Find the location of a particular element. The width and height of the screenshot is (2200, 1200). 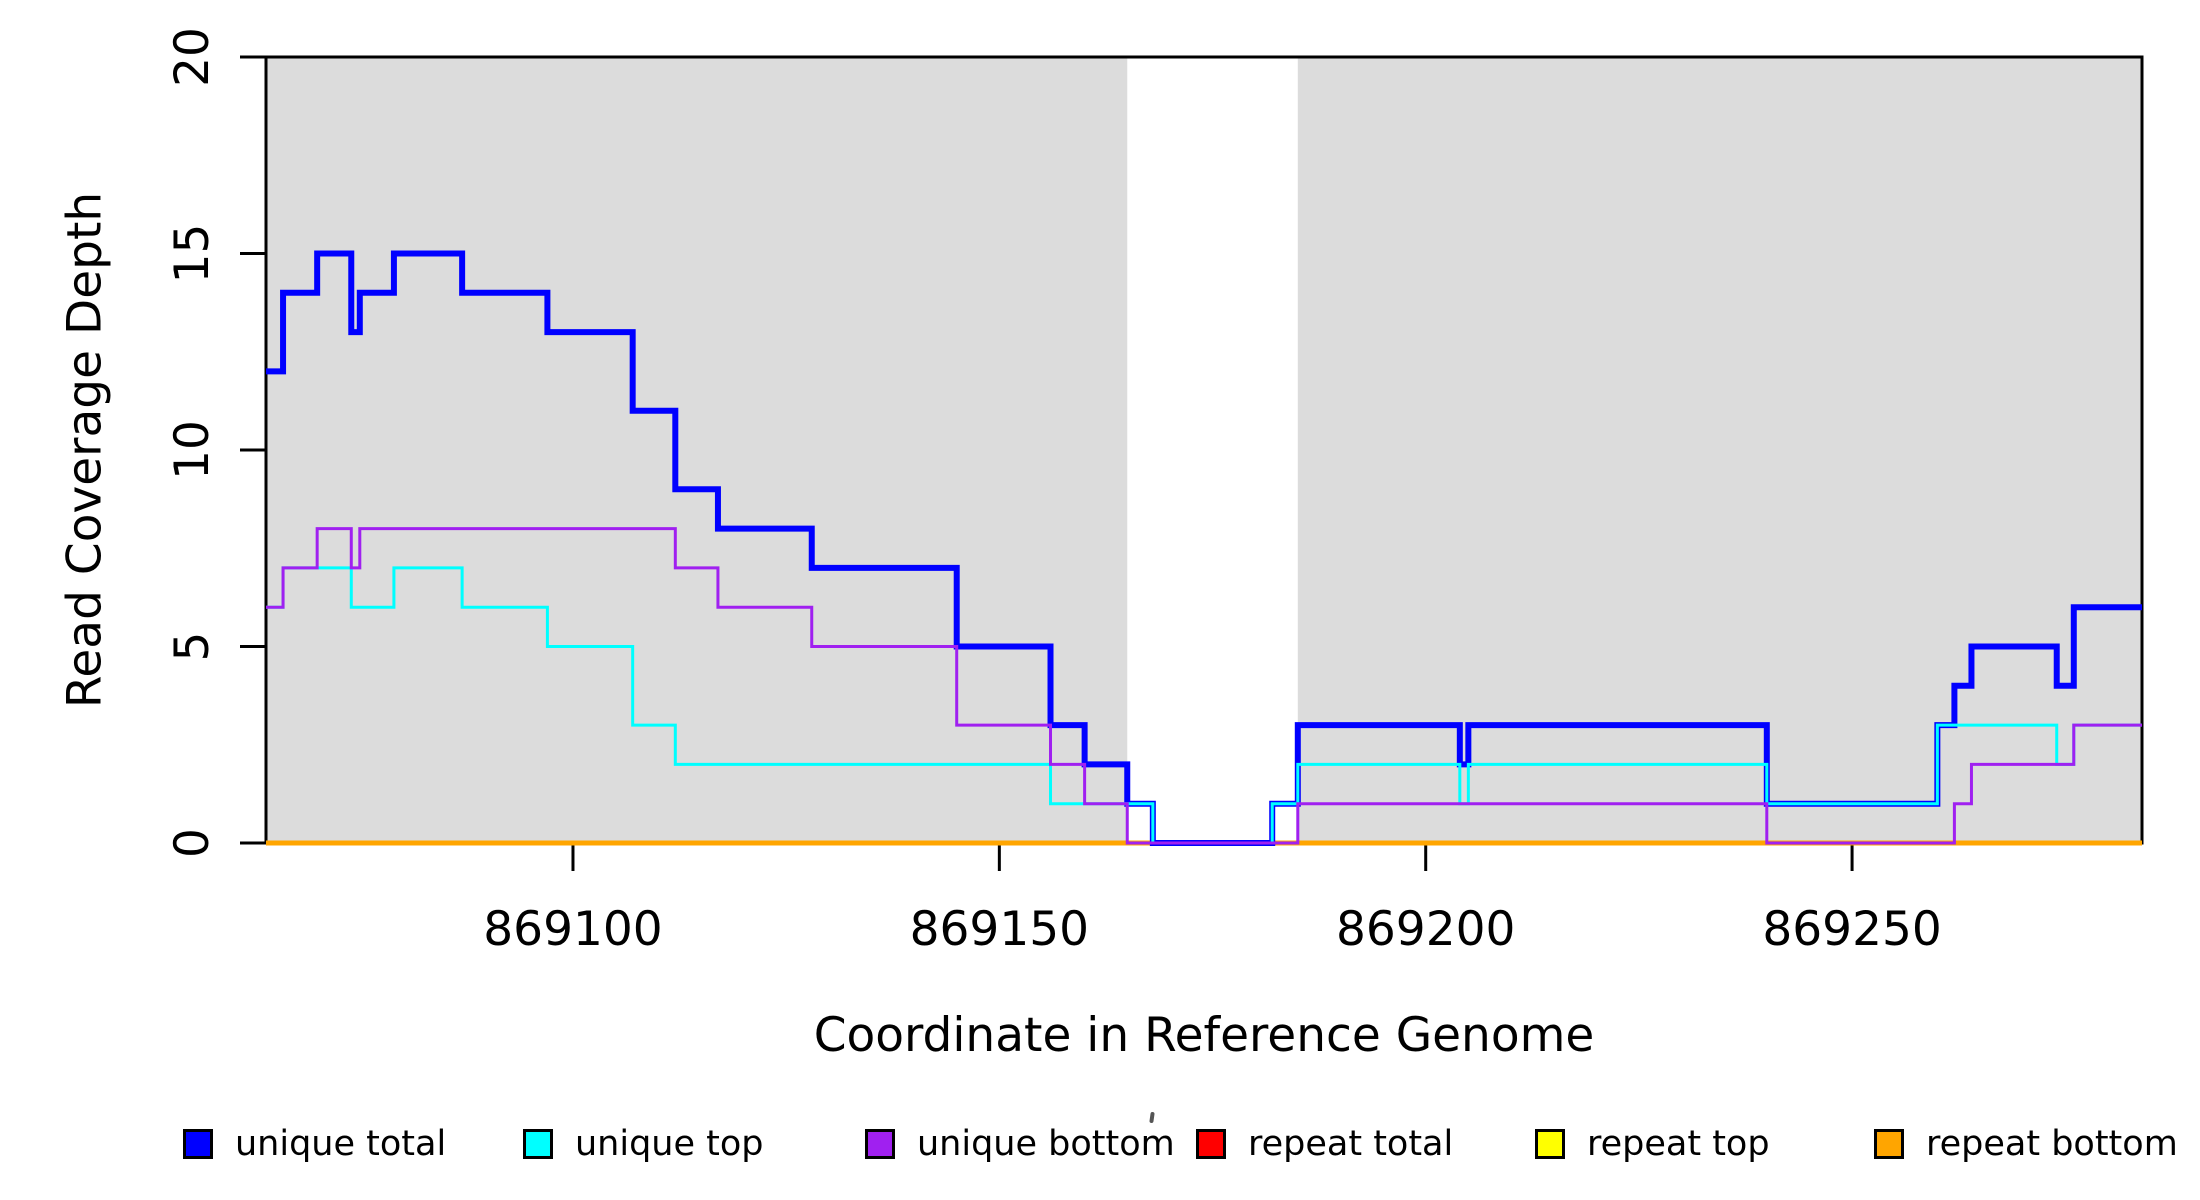

y-axis-title: Read Coverage Depth is located at coordinates (85, 450).